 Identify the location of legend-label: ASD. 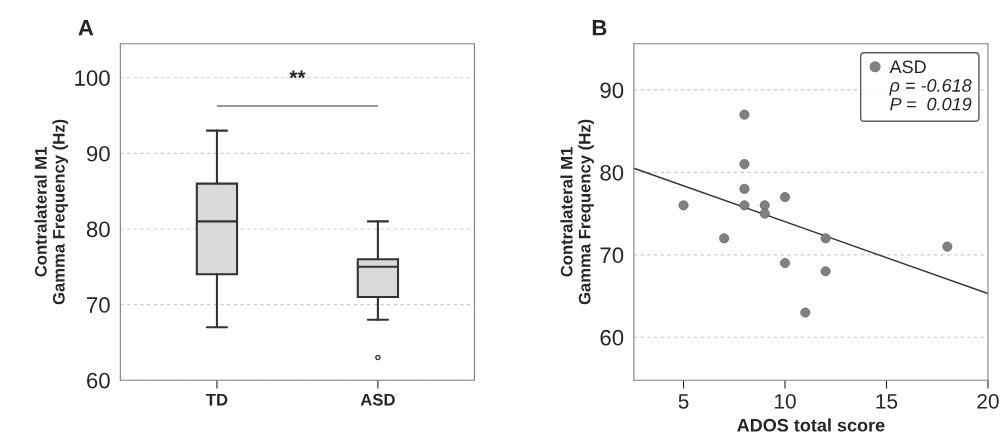
(907, 67).